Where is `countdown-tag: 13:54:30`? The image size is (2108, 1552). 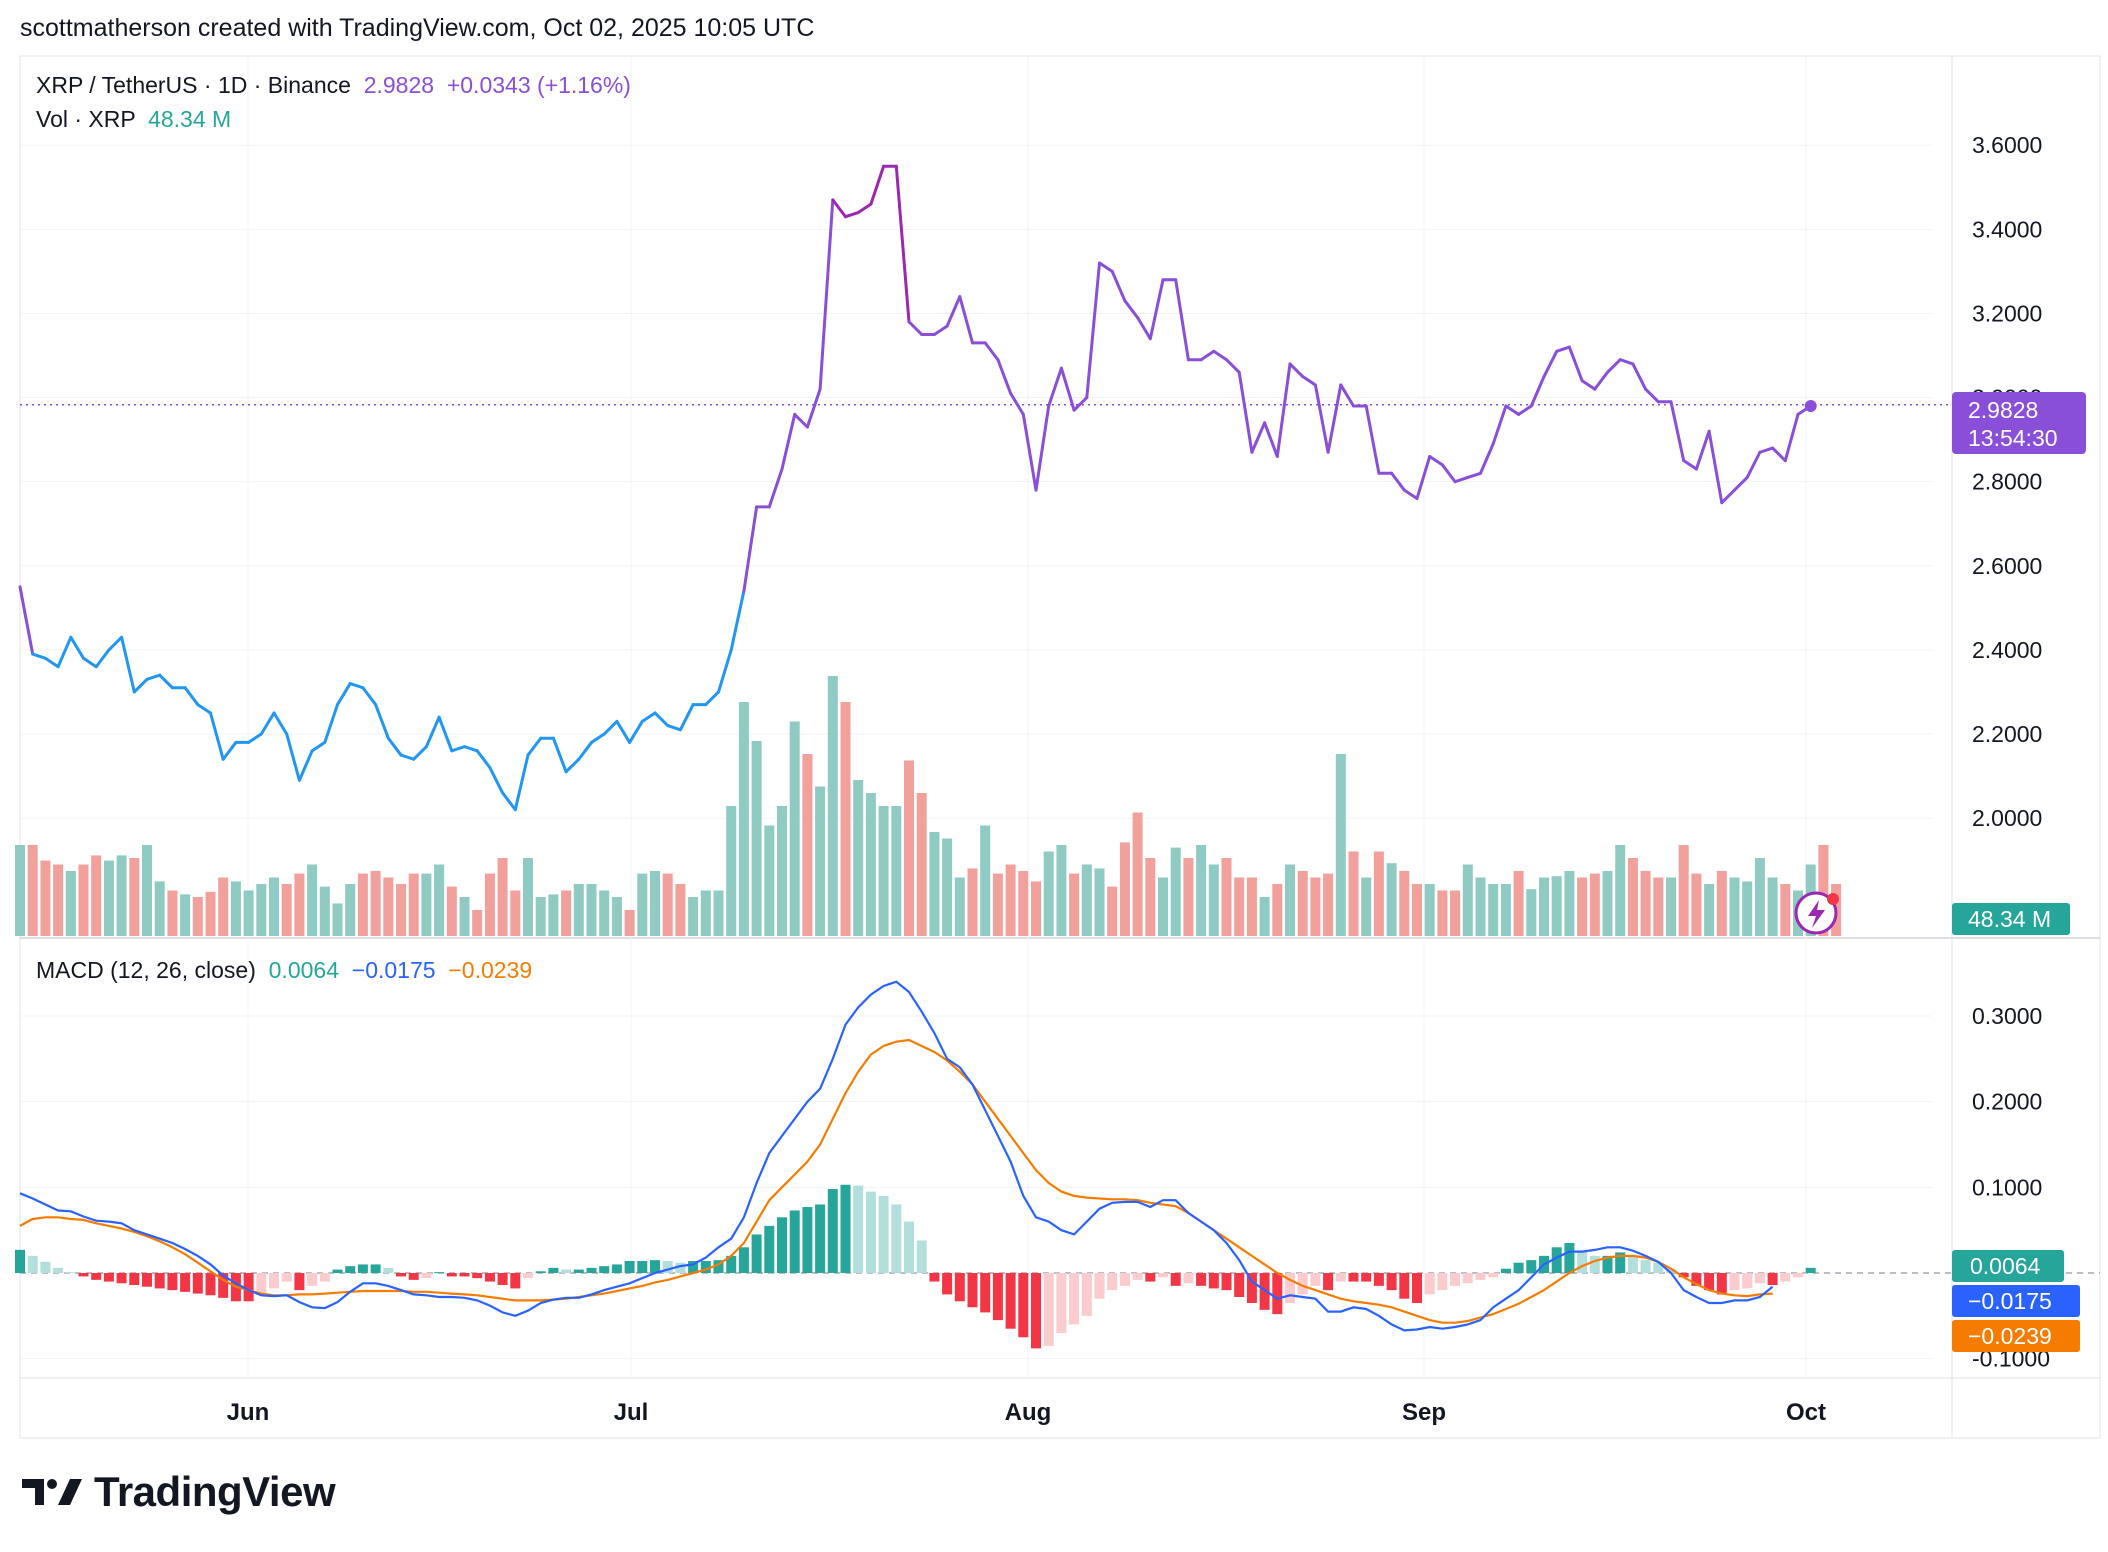
countdown-tag: 13:54:30 is located at coordinates (2013, 438).